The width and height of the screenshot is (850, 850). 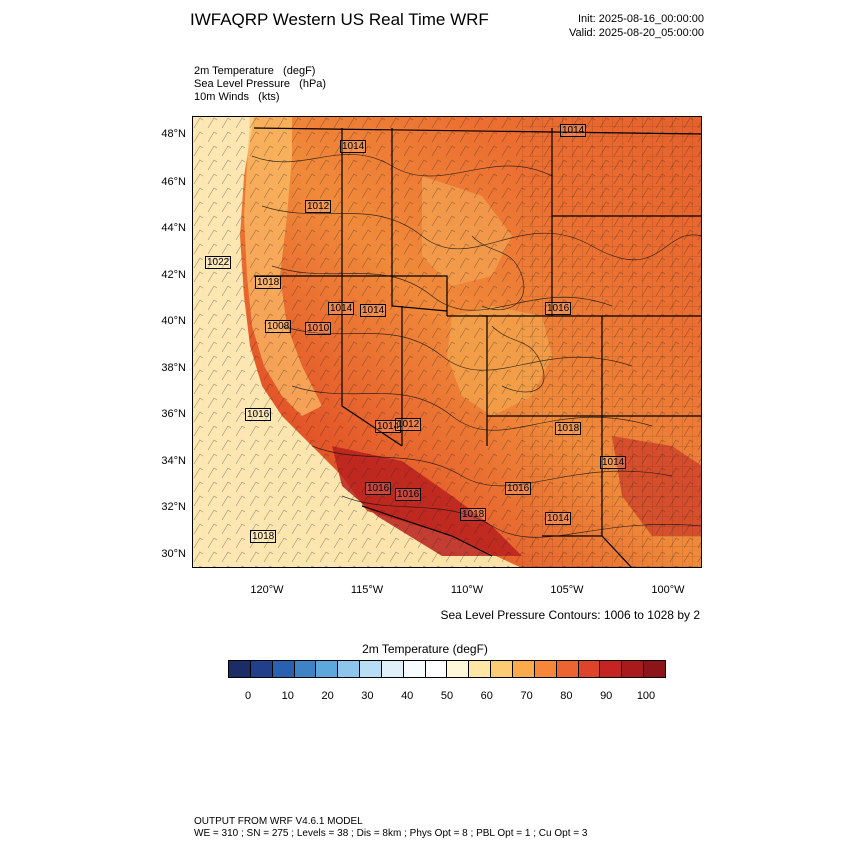 What do you see at coordinates (641, 19) in the screenshot?
I see `init-time: Init: 2025-08-16_00:00:00` at bounding box center [641, 19].